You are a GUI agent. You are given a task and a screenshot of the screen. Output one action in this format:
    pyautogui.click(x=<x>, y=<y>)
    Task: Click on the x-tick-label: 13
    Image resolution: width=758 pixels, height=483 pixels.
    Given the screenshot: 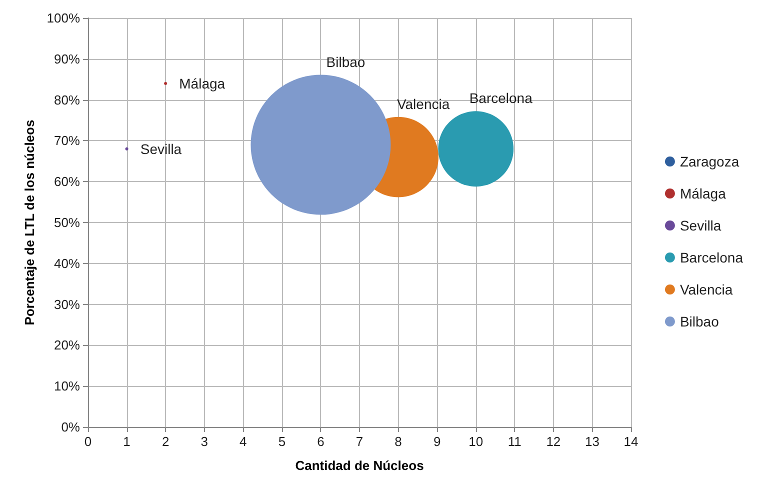 What is the action you would take?
    pyautogui.click(x=592, y=441)
    